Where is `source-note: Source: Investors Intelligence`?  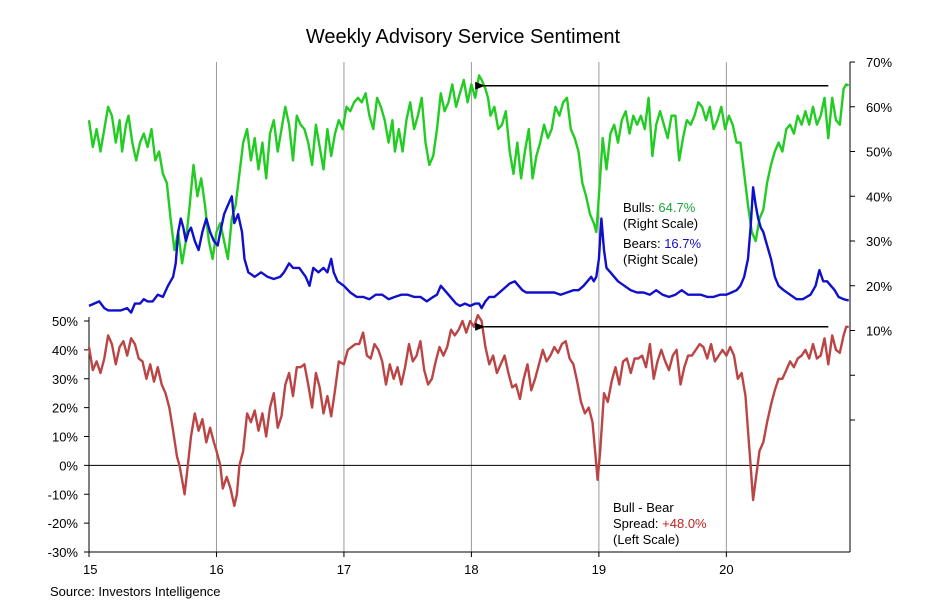 source-note: Source: Investors Intelligence is located at coordinates (135, 591).